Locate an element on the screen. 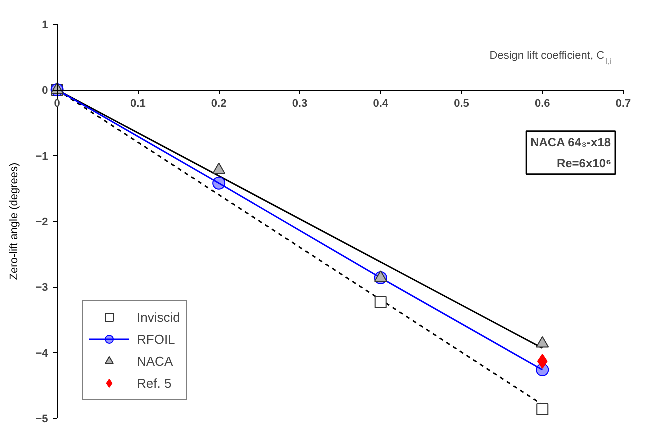 Image resolution: width=671 pixels, height=445 pixels. x-tick-label: 0.3 is located at coordinates (300, 104).